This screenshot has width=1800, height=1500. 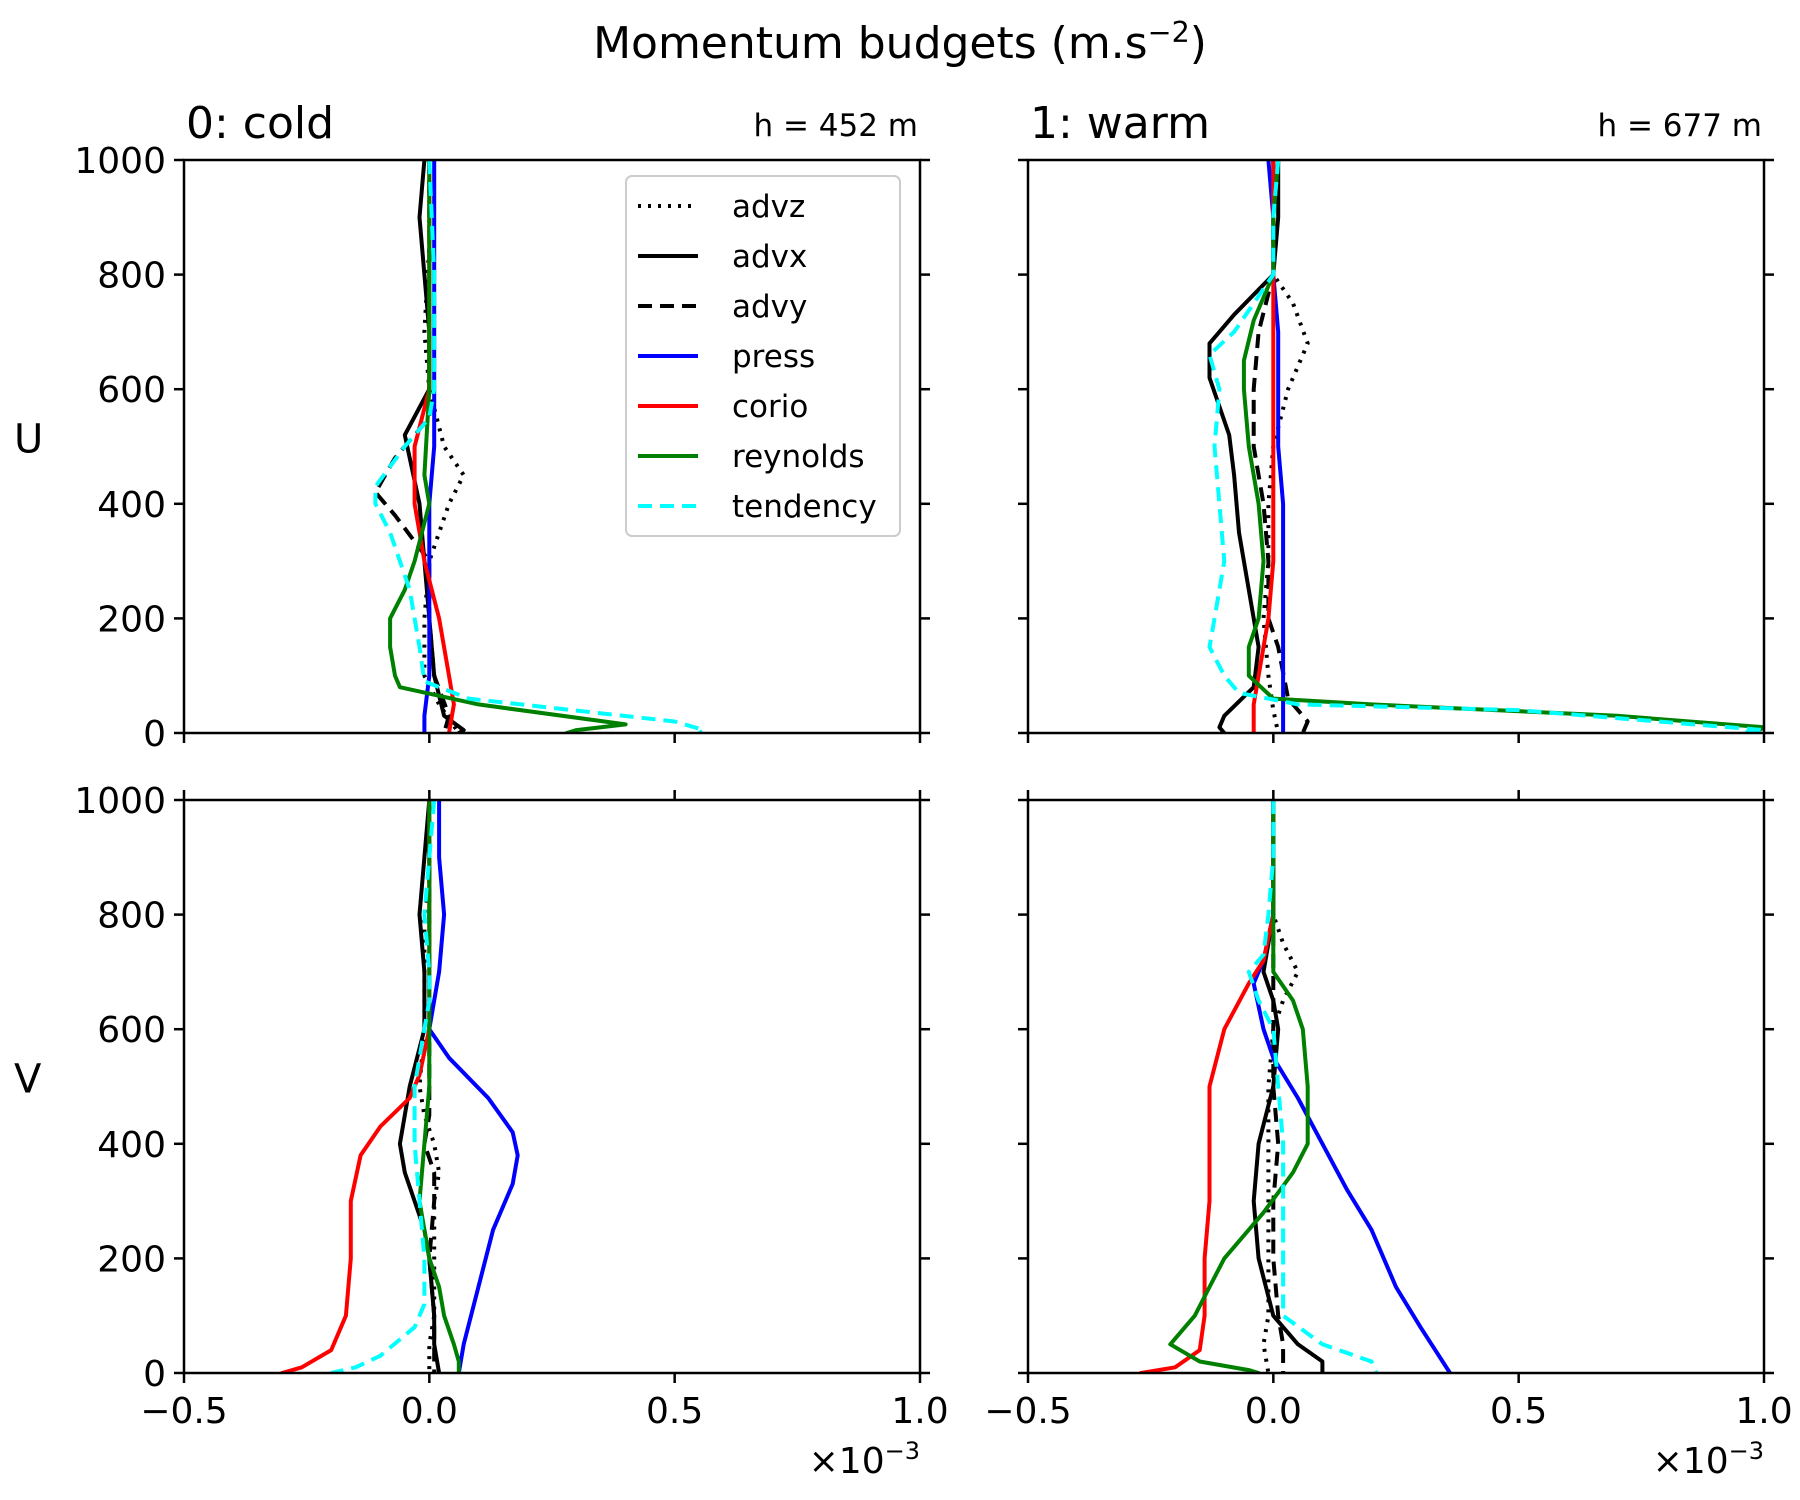 I want to click on panel-annotation: h = 452 m, so click(x=835, y=126).